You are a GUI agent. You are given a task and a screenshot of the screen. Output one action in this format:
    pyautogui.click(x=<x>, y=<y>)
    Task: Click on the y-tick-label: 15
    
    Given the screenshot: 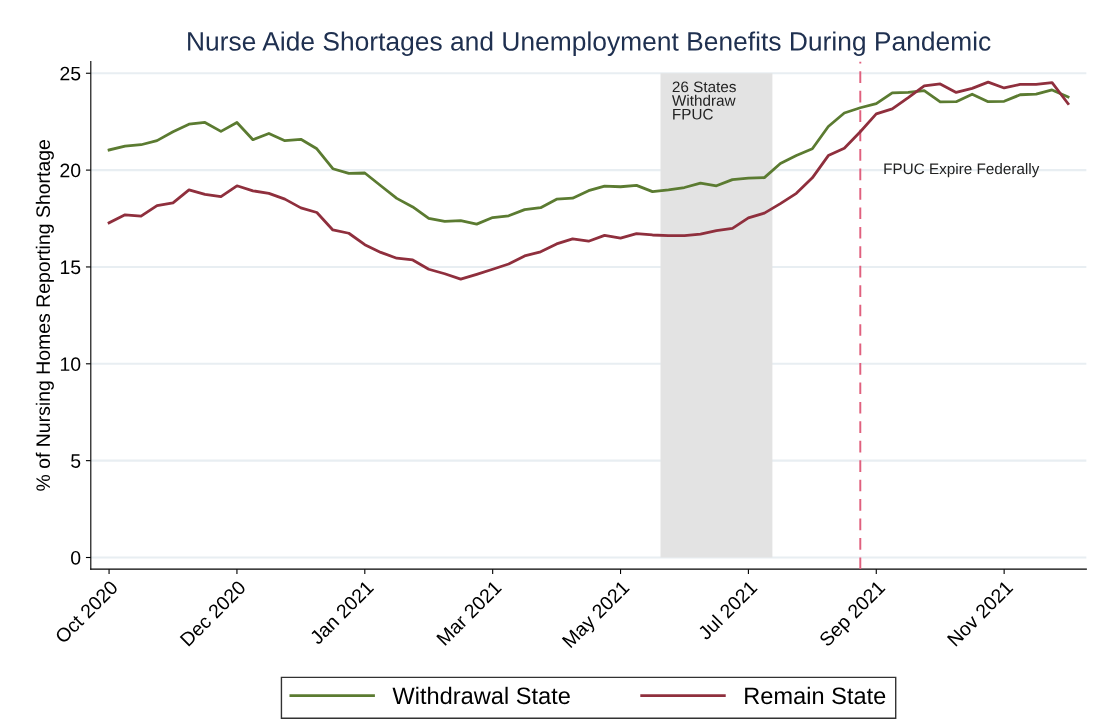 What is the action you would take?
    pyautogui.click(x=70, y=267)
    